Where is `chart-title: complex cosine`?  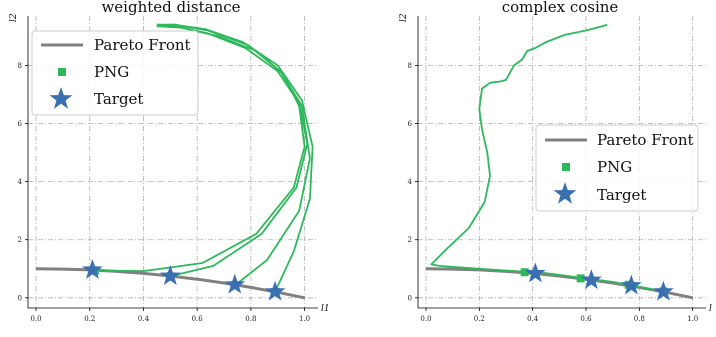 chart-title: complex cosine is located at coordinates (560, 8).